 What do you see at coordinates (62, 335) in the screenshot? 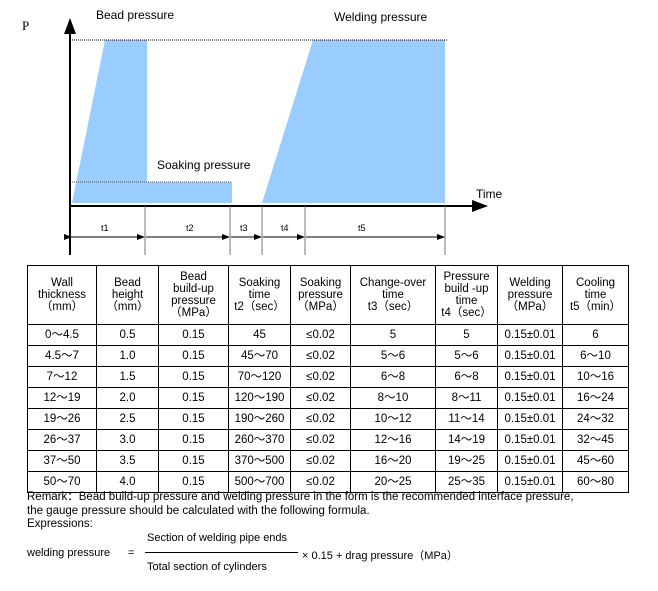
I see `table-cell: 0～4.5` at bounding box center [62, 335].